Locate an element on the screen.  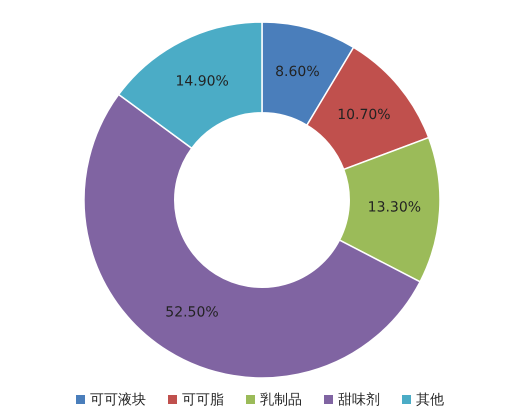
legend-label: 可可液块 is located at coordinates (118, 400).